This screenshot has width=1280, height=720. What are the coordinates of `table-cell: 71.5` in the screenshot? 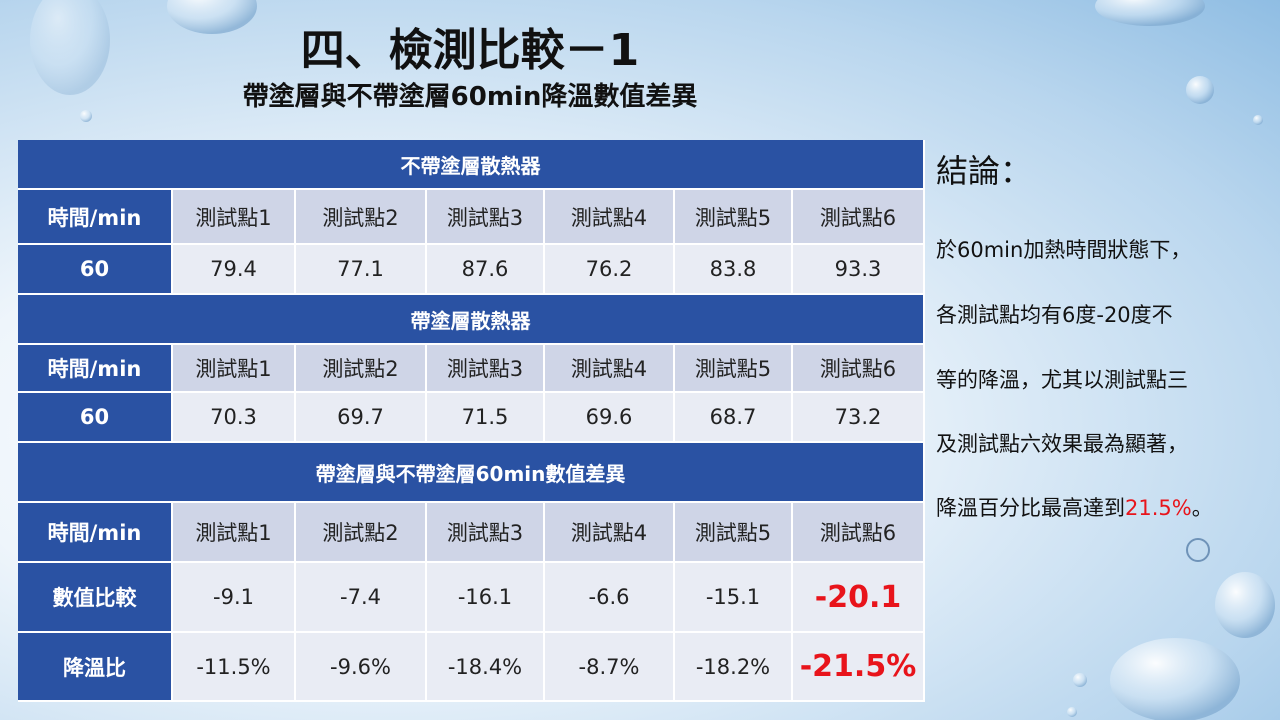 It's located at (486, 418).